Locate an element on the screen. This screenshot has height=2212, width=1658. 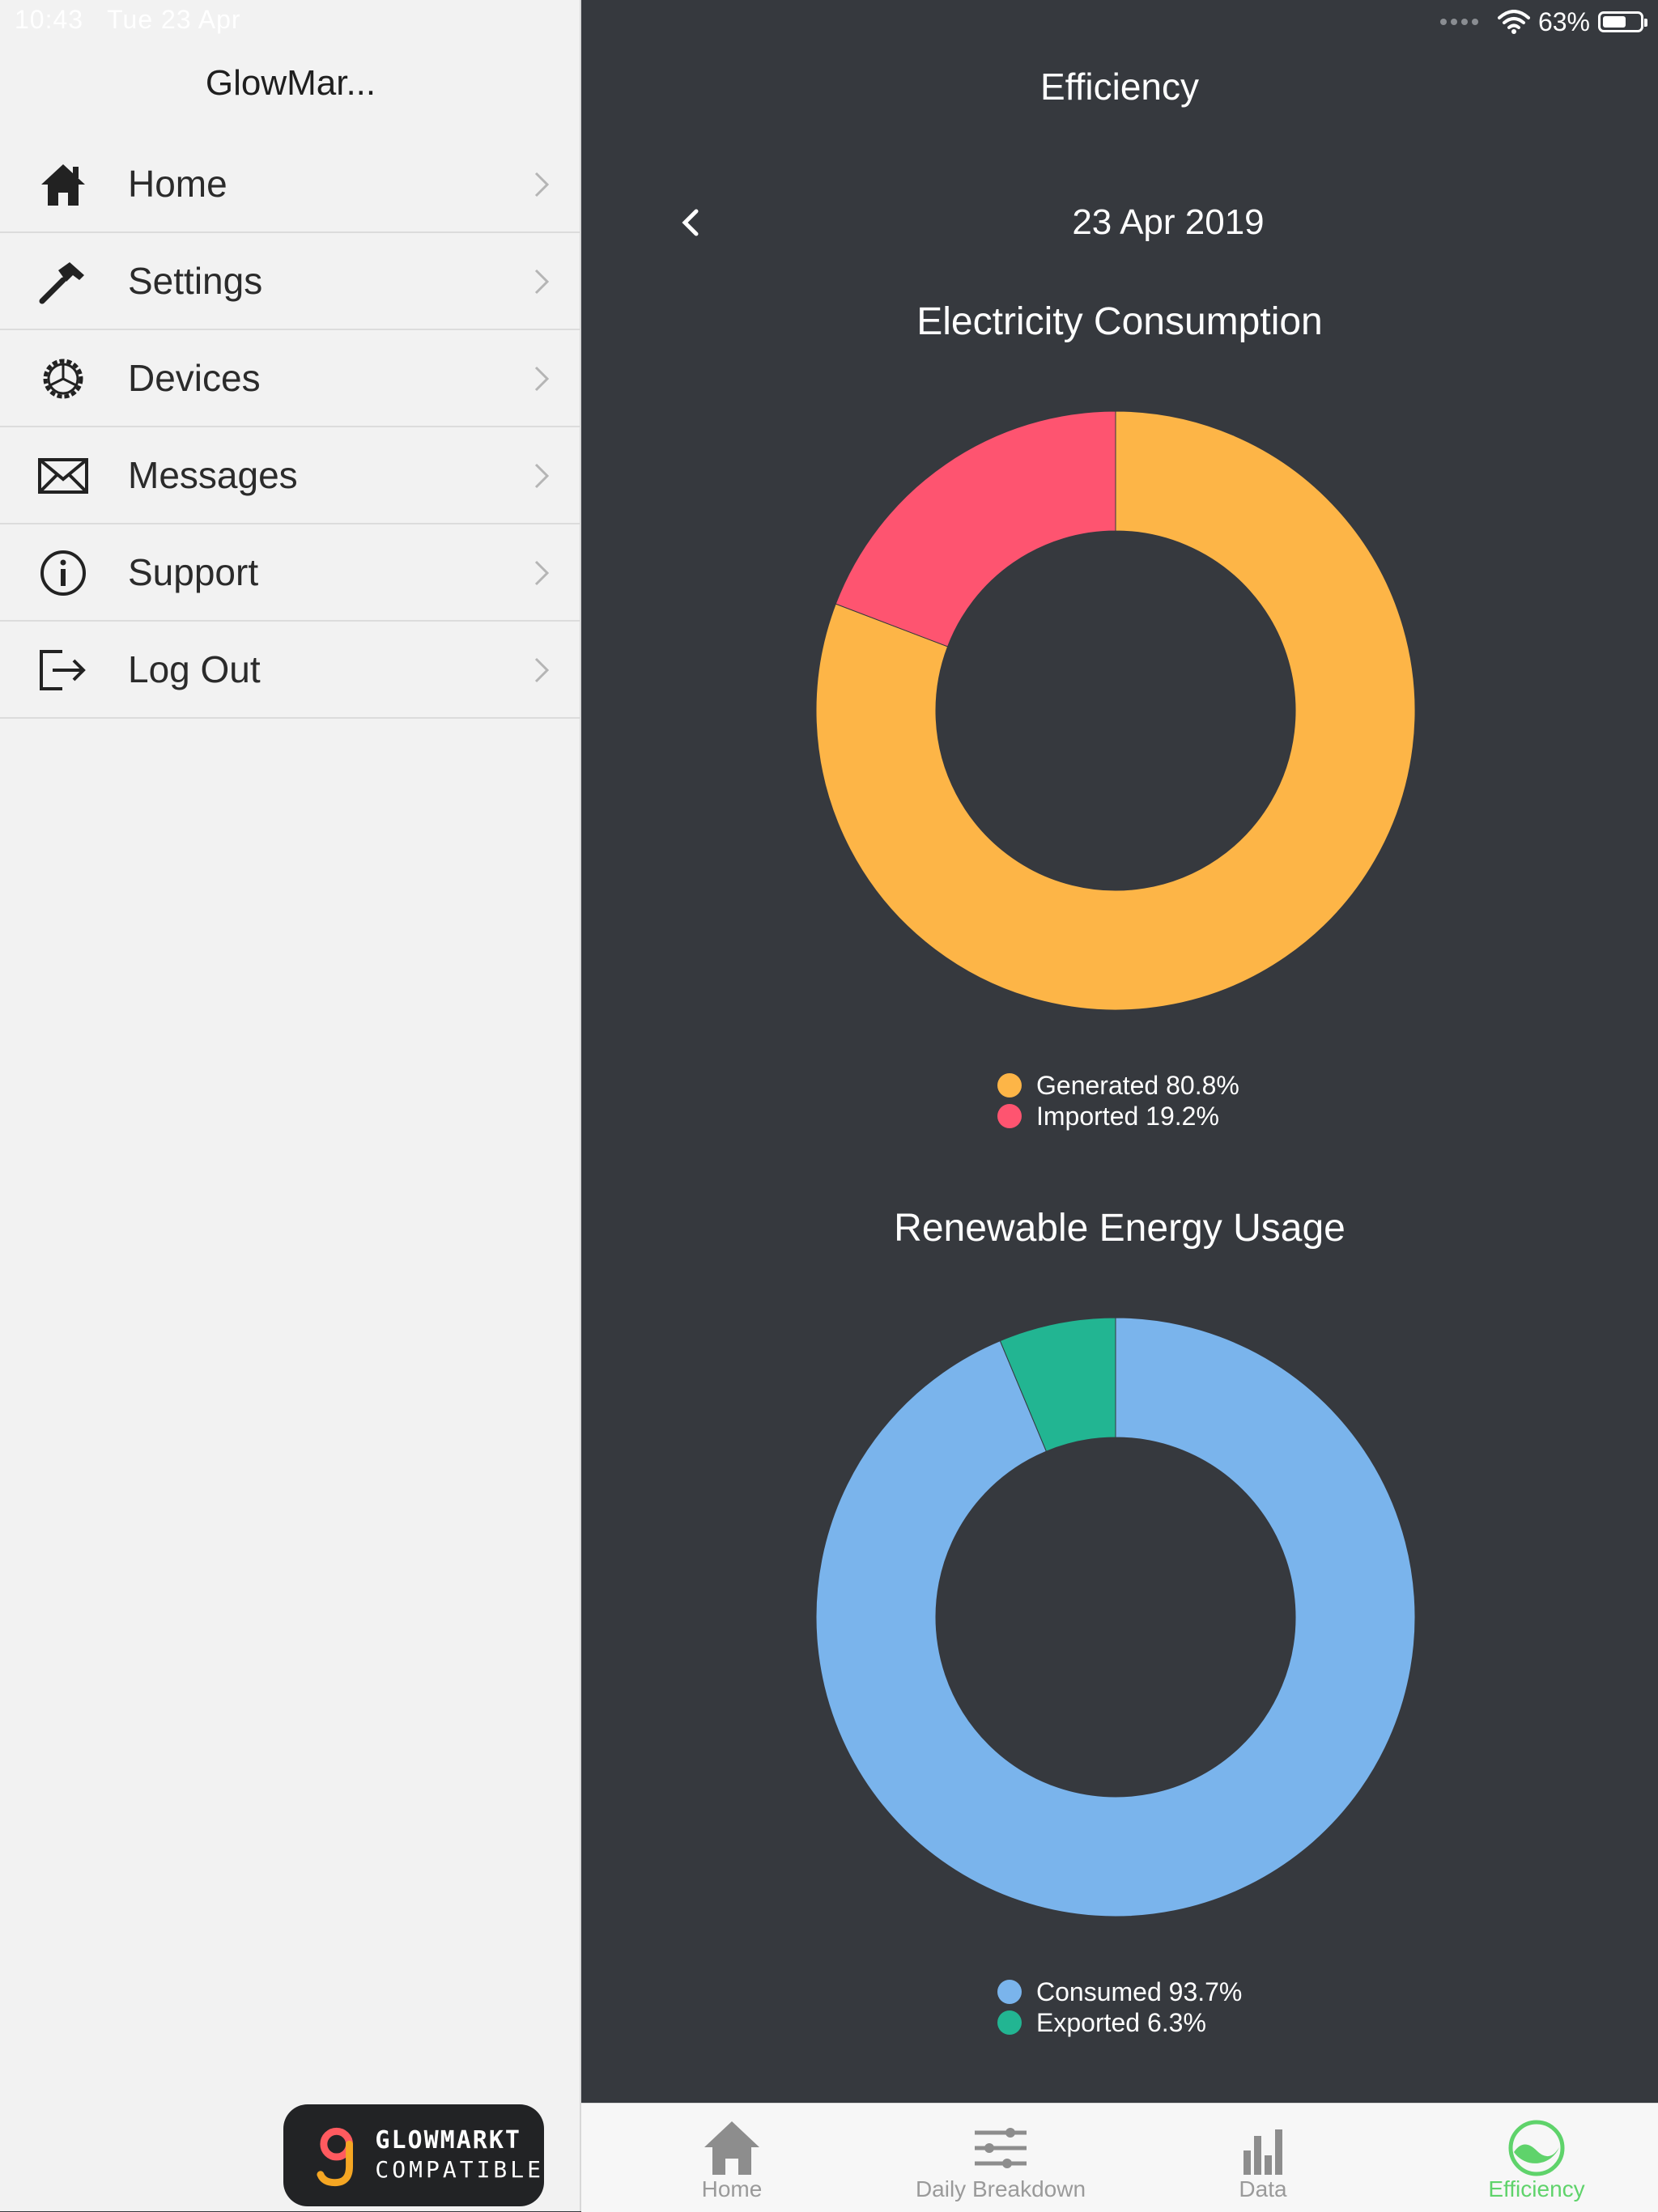
glowmarkt-compatible-badge: GLOWMARKT COMPATIBLE is located at coordinates (413, 2155).